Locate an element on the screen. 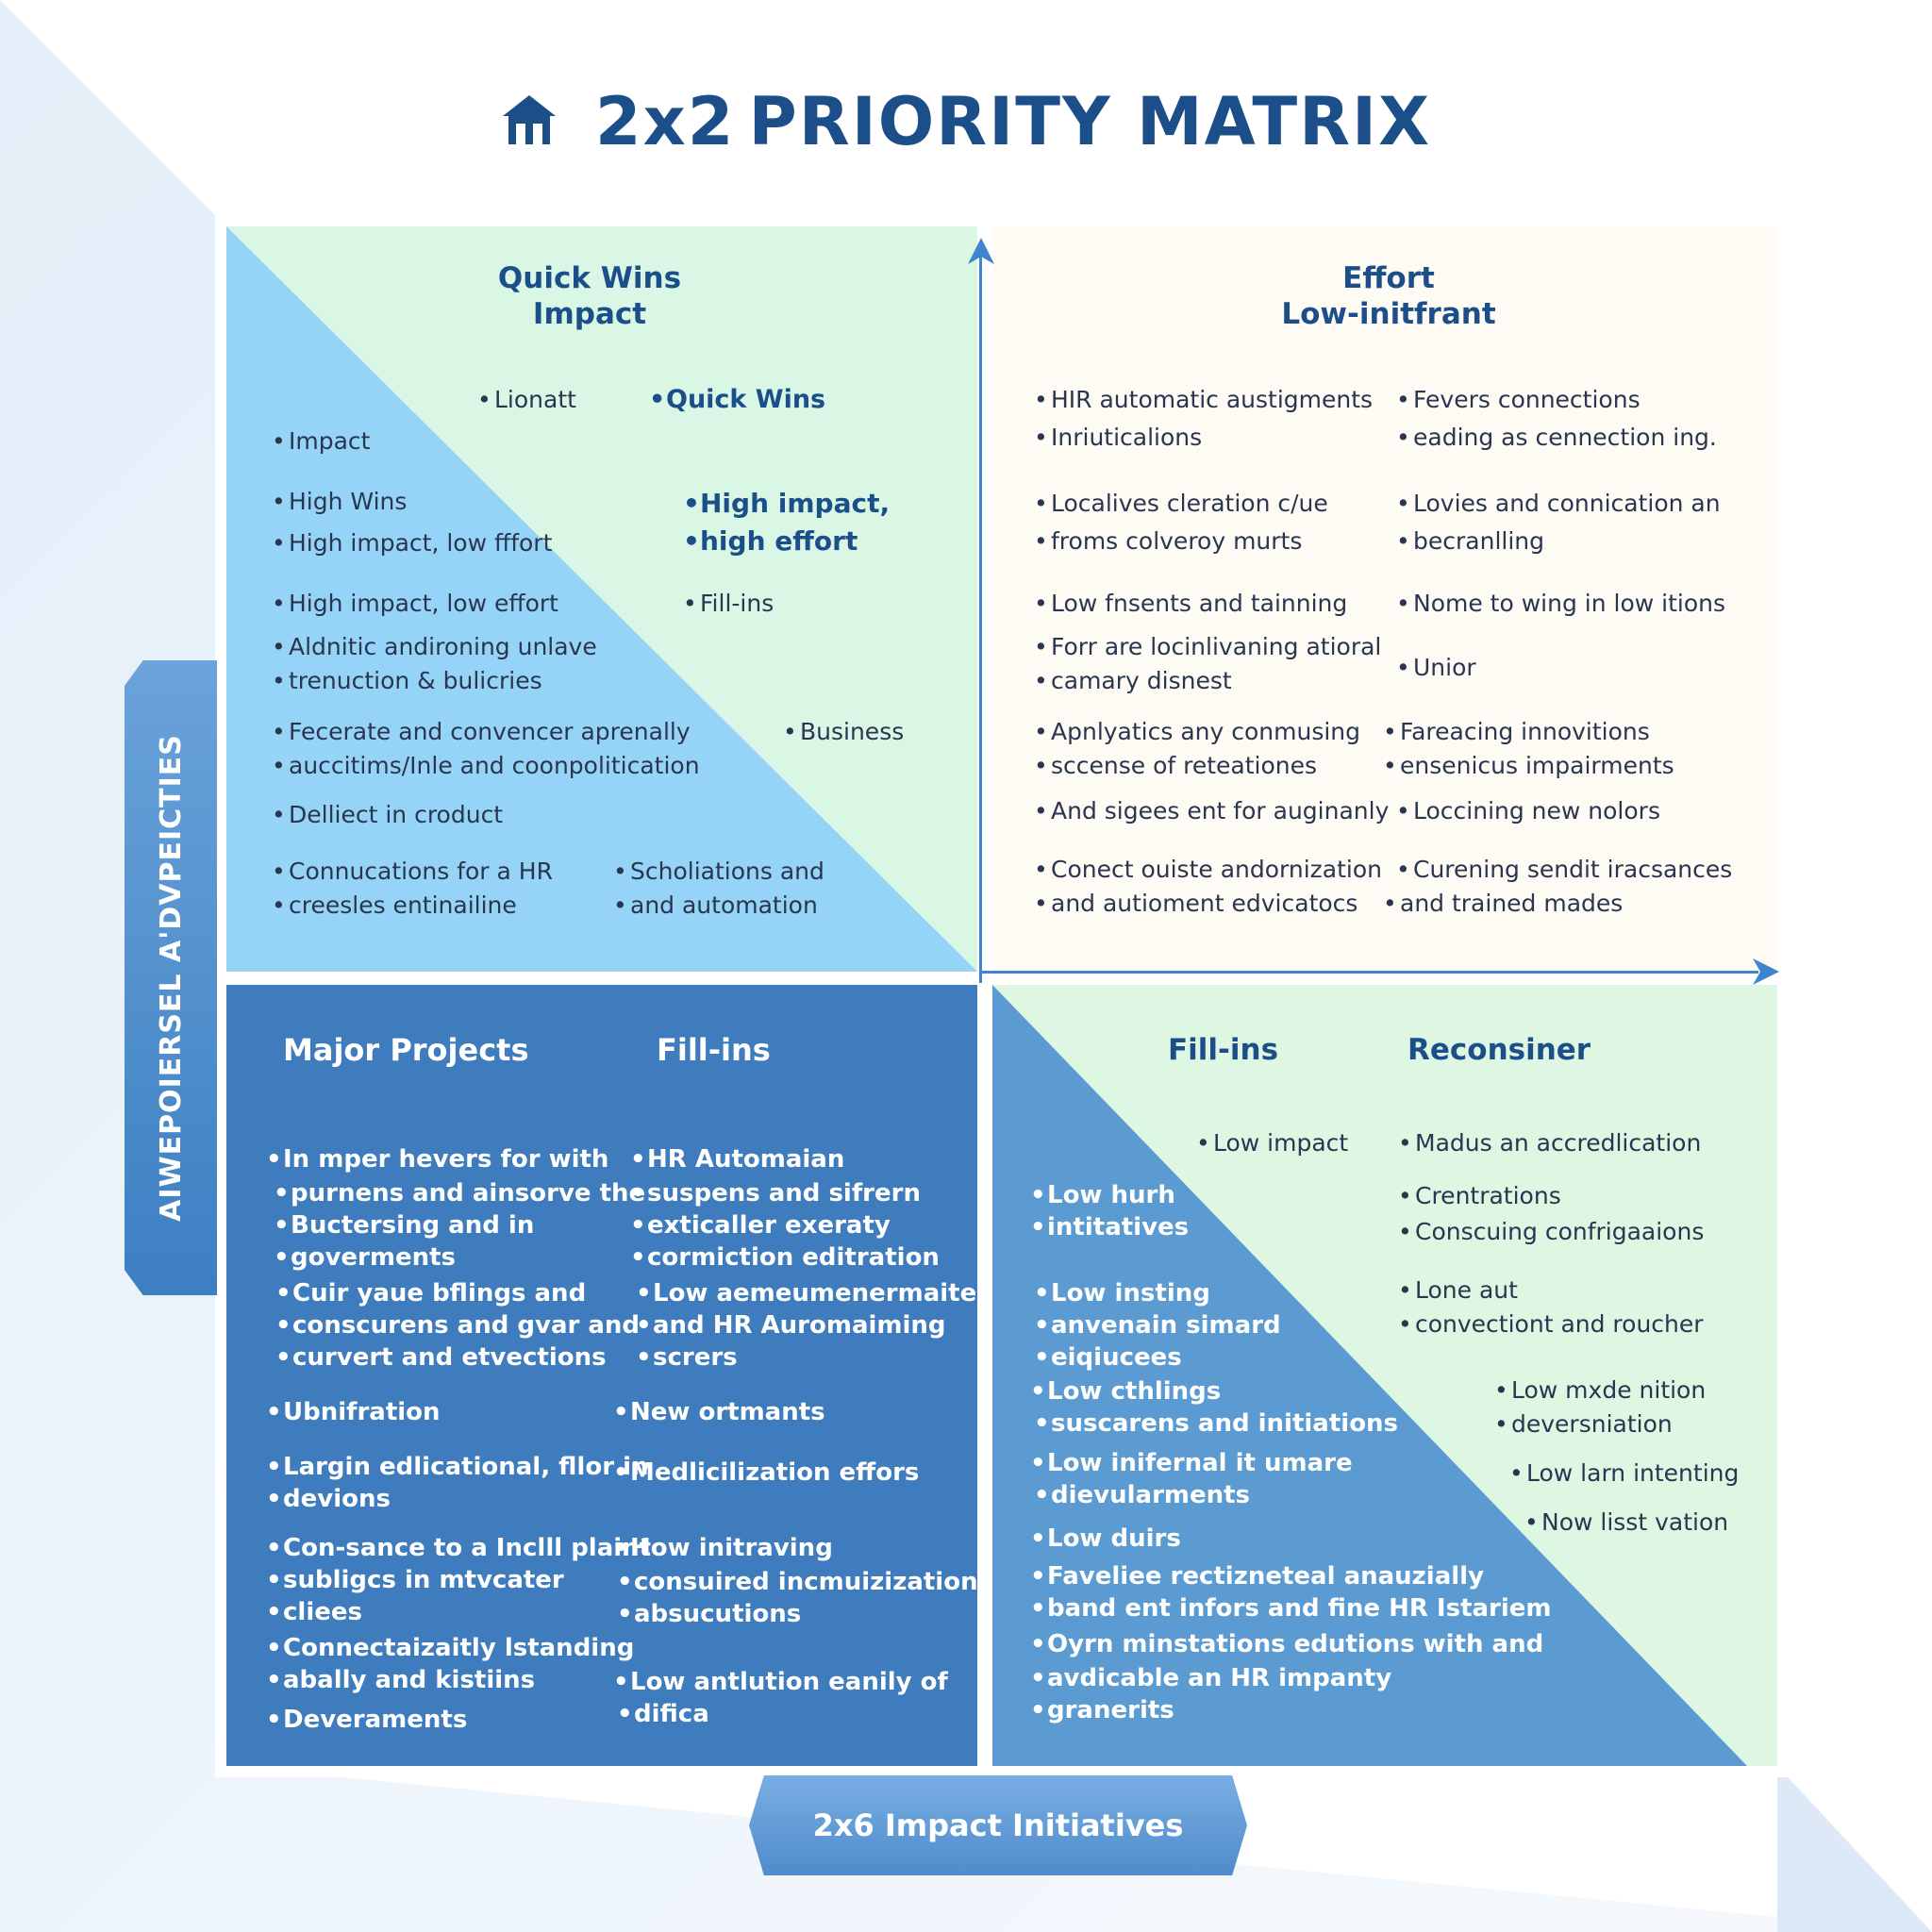  list-item: HR Automaian is located at coordinates (737, 1159).